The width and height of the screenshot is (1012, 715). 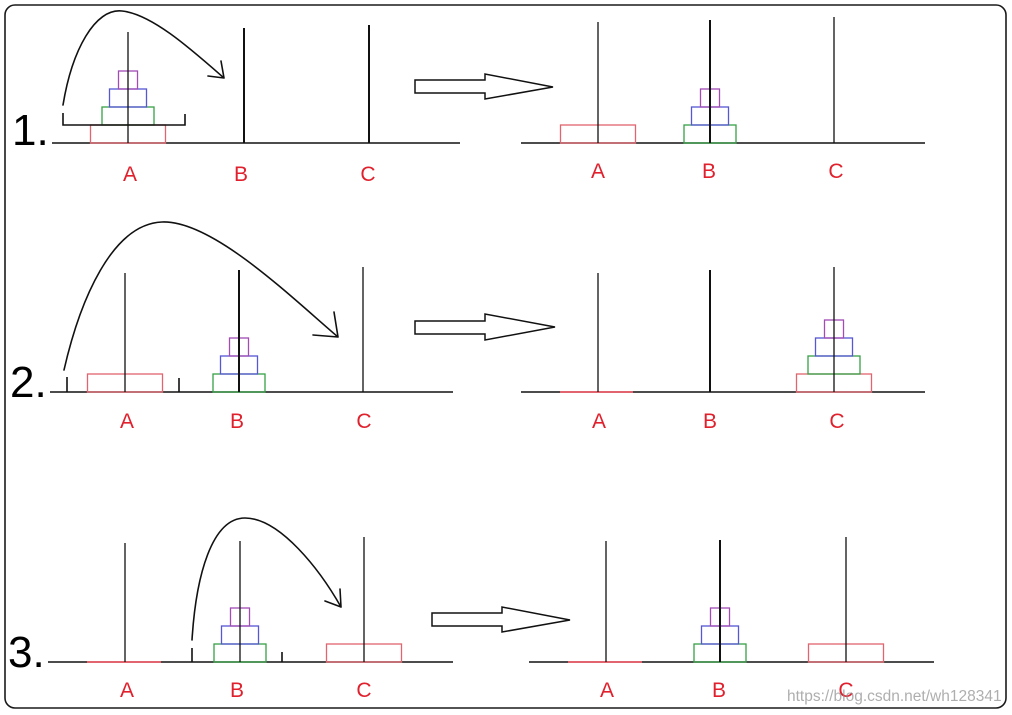 I want to click on watermark: https://blog.csdn.net/wh128341, so click(x=894, y=696).